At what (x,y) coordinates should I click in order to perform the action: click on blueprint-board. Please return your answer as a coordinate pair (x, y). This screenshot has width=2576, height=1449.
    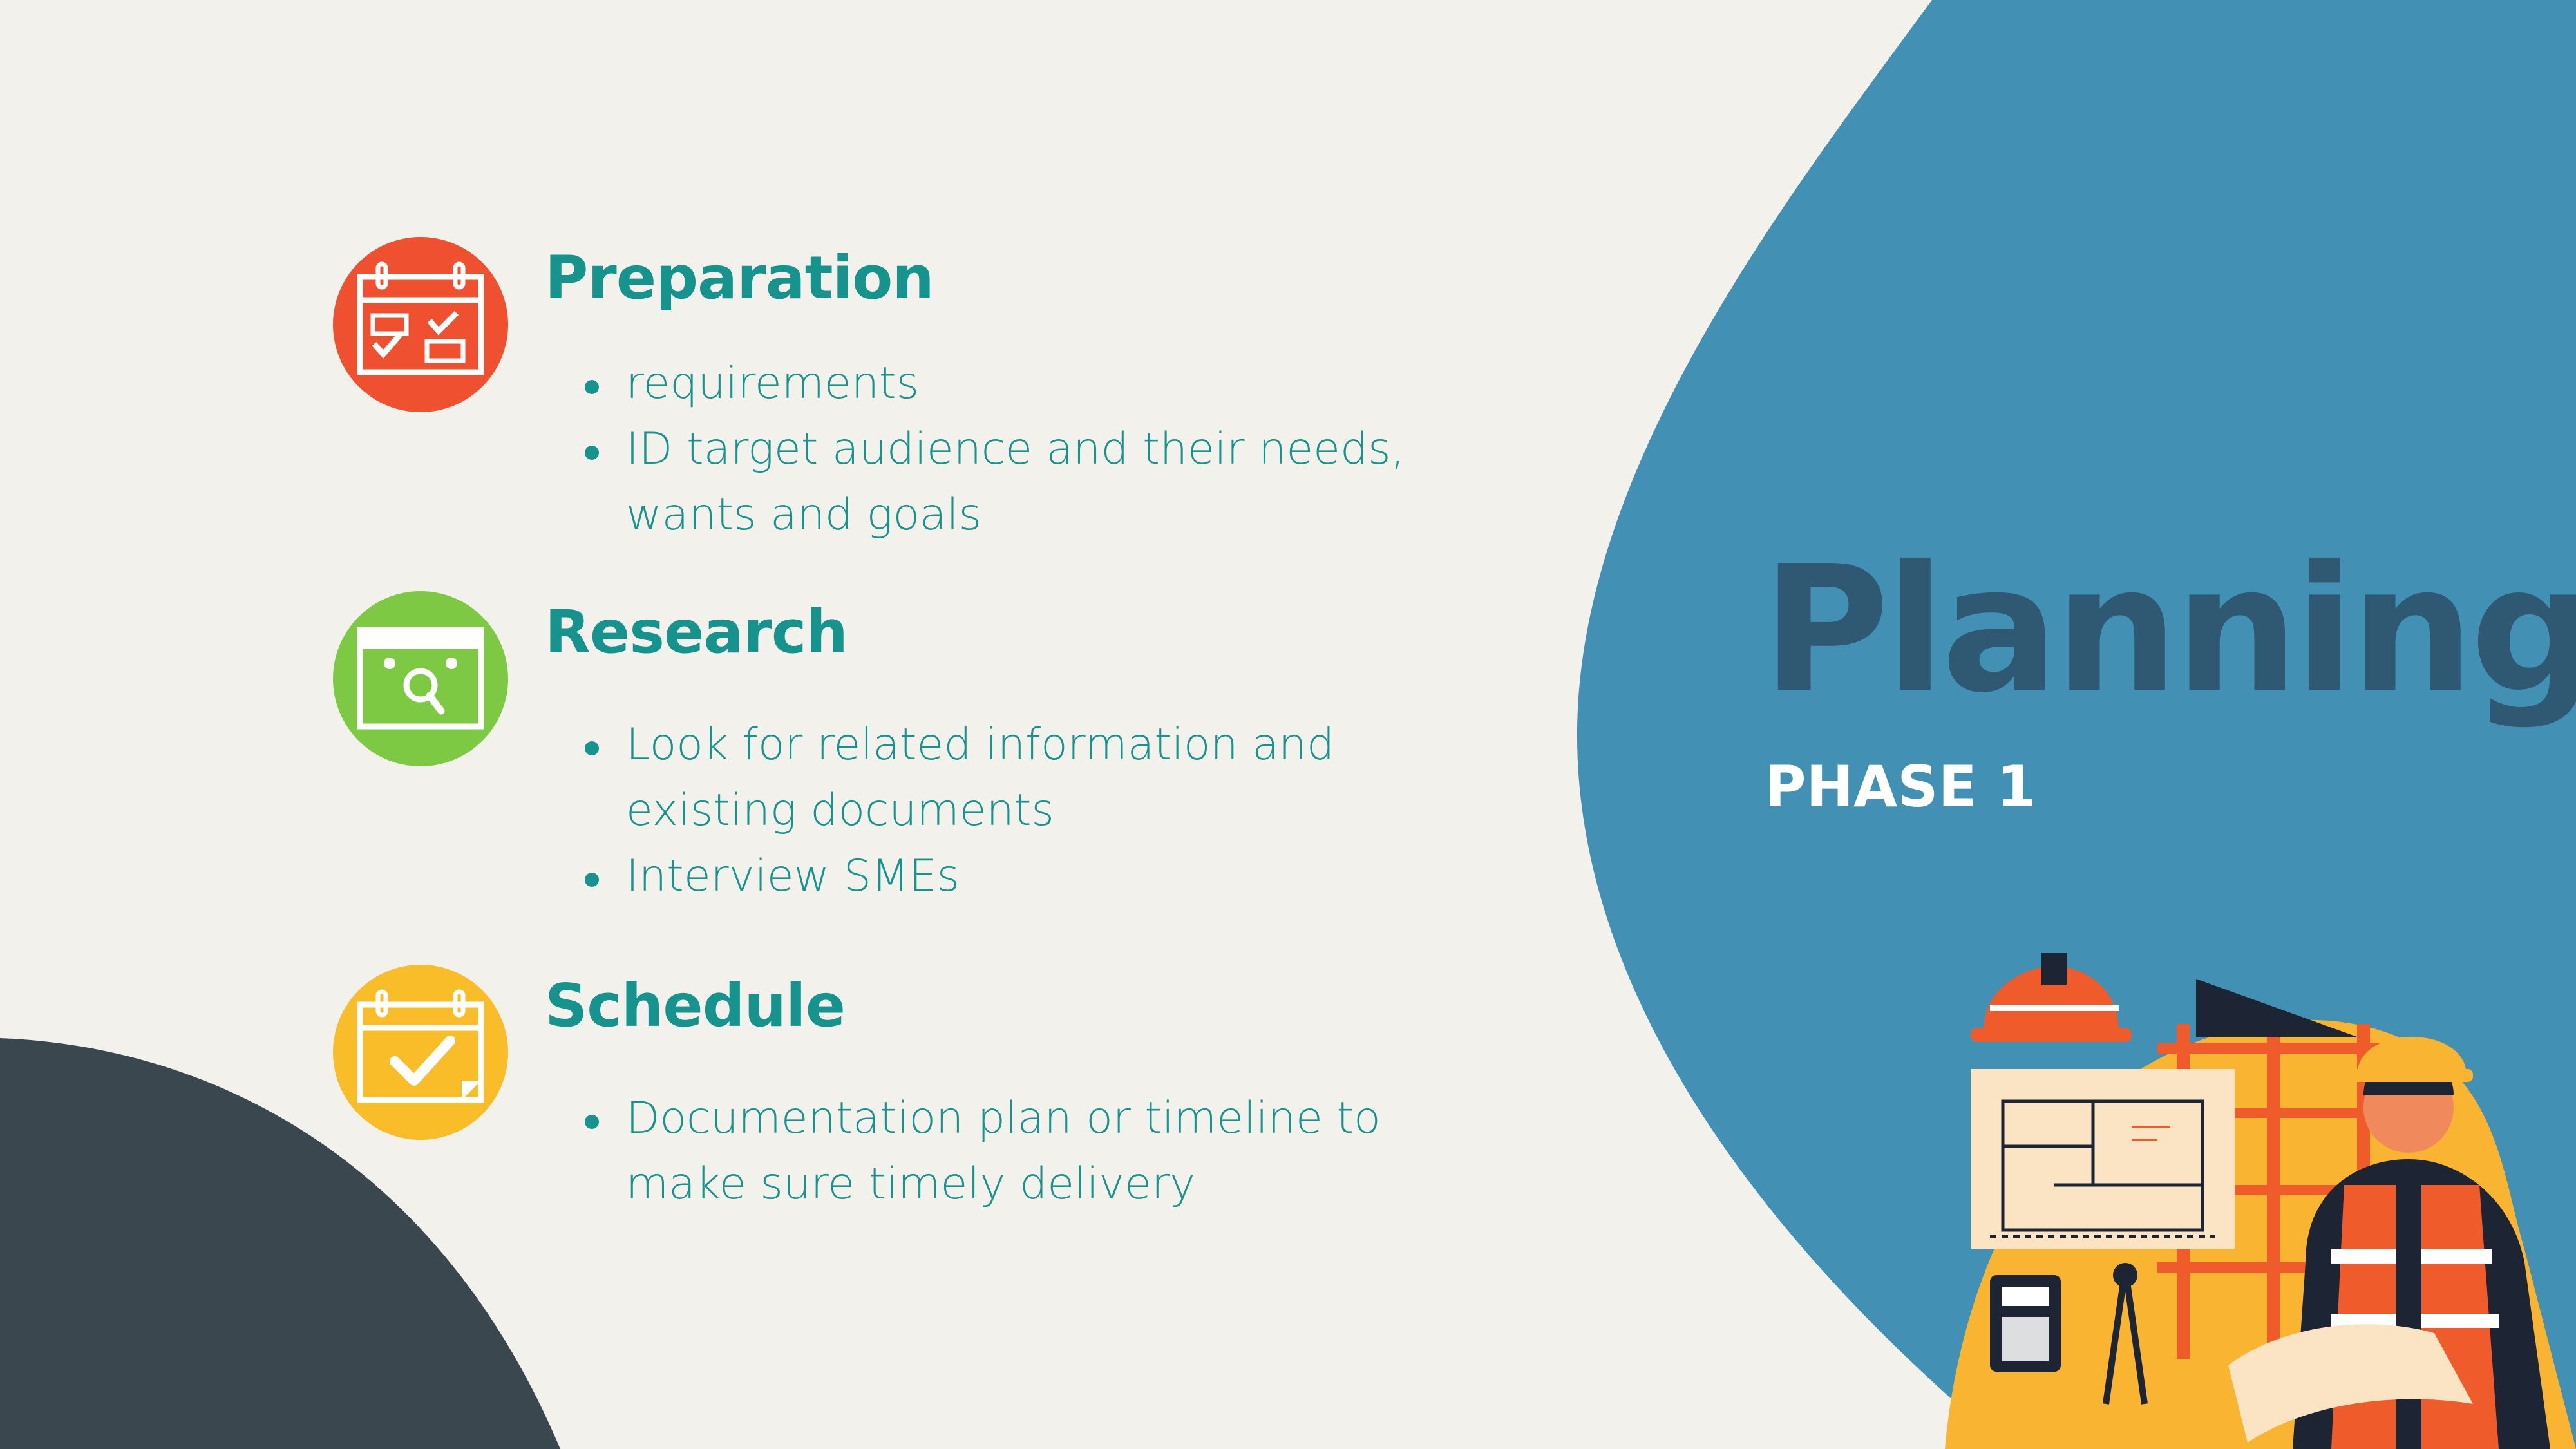
    Looking at the image, I should click on (2103, 1159).